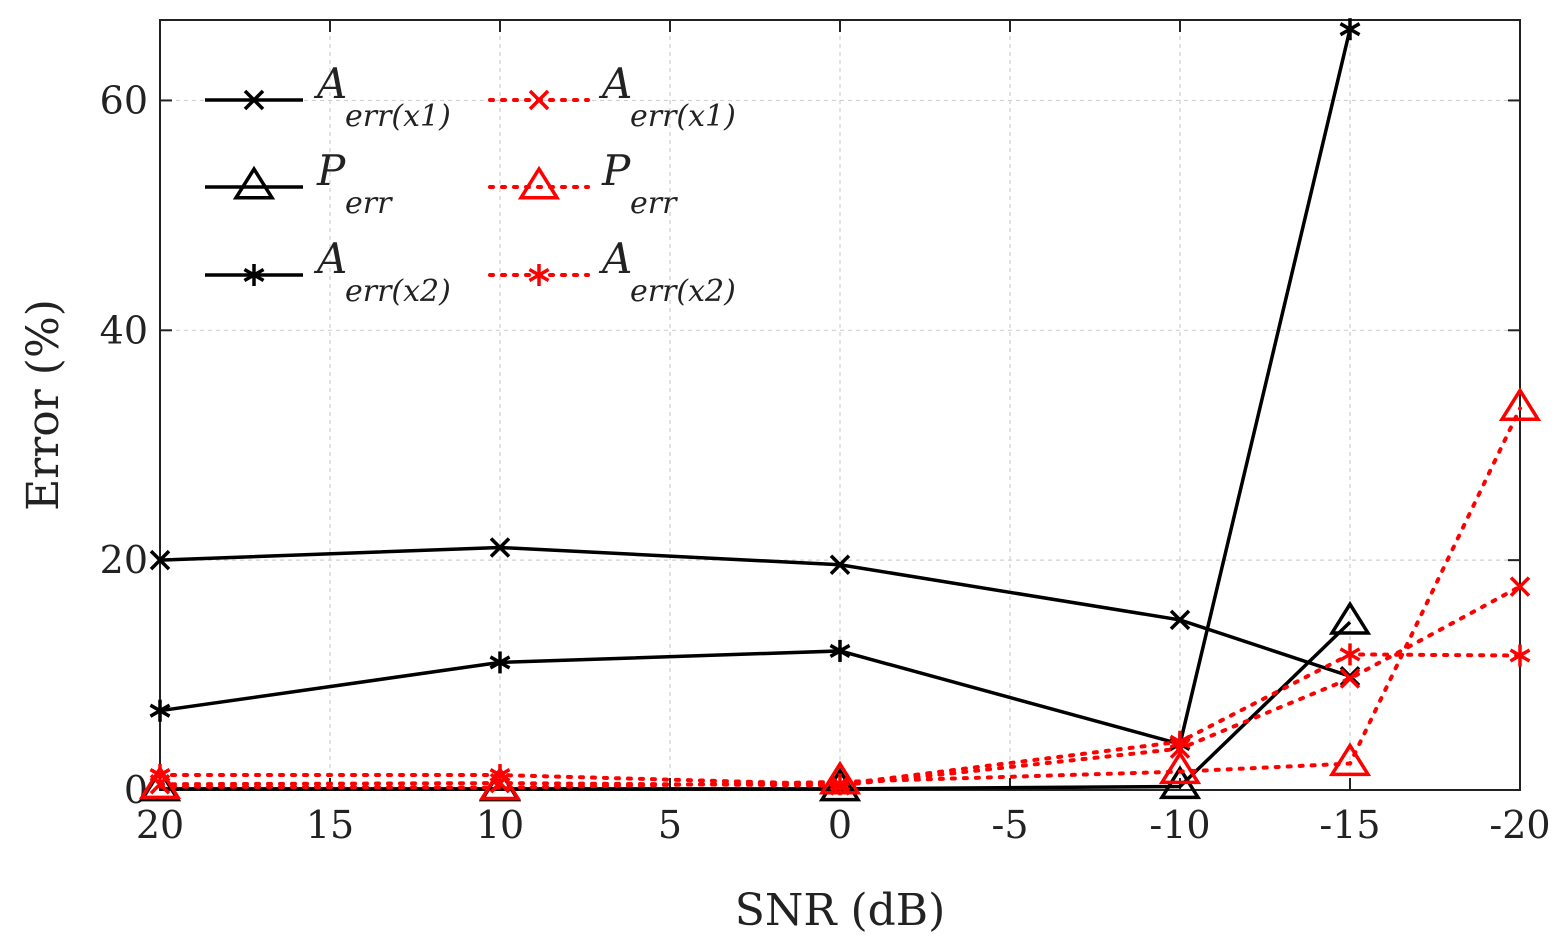 This screenshot has width=1564, height=950. What do you see at coordinates (840, 910) in the screenshot?
I see `x-axis-label: SNR (dB)` at bounding box center [840, 910].